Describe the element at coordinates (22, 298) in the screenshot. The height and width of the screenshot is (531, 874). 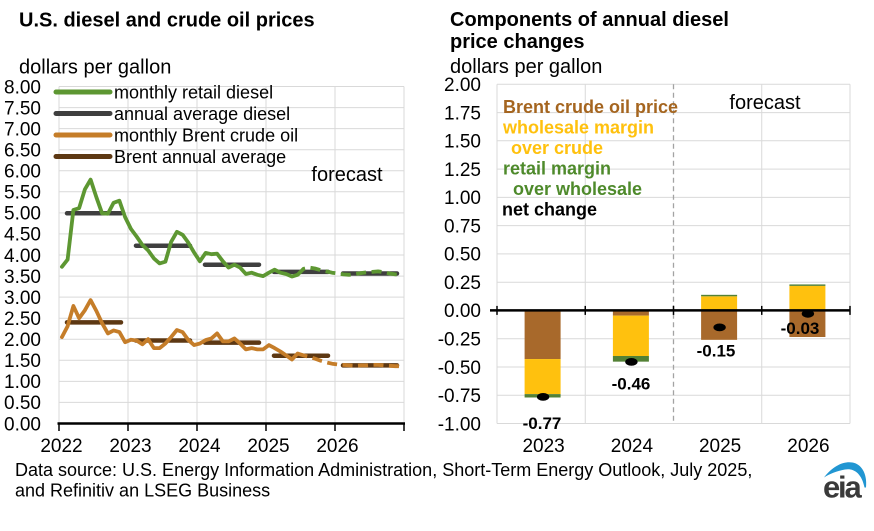
I see `svg-text: 3.00` at that location.